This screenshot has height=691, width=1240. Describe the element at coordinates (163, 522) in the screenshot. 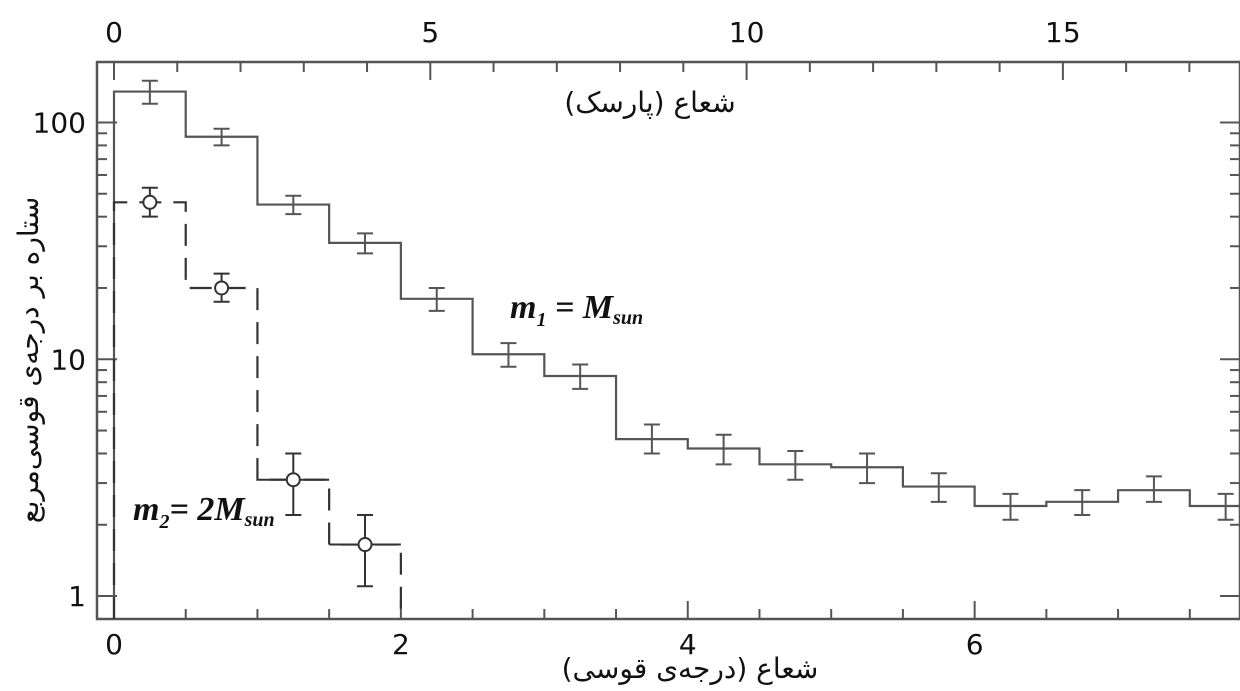

I see `m2-sub: 2` at that location.